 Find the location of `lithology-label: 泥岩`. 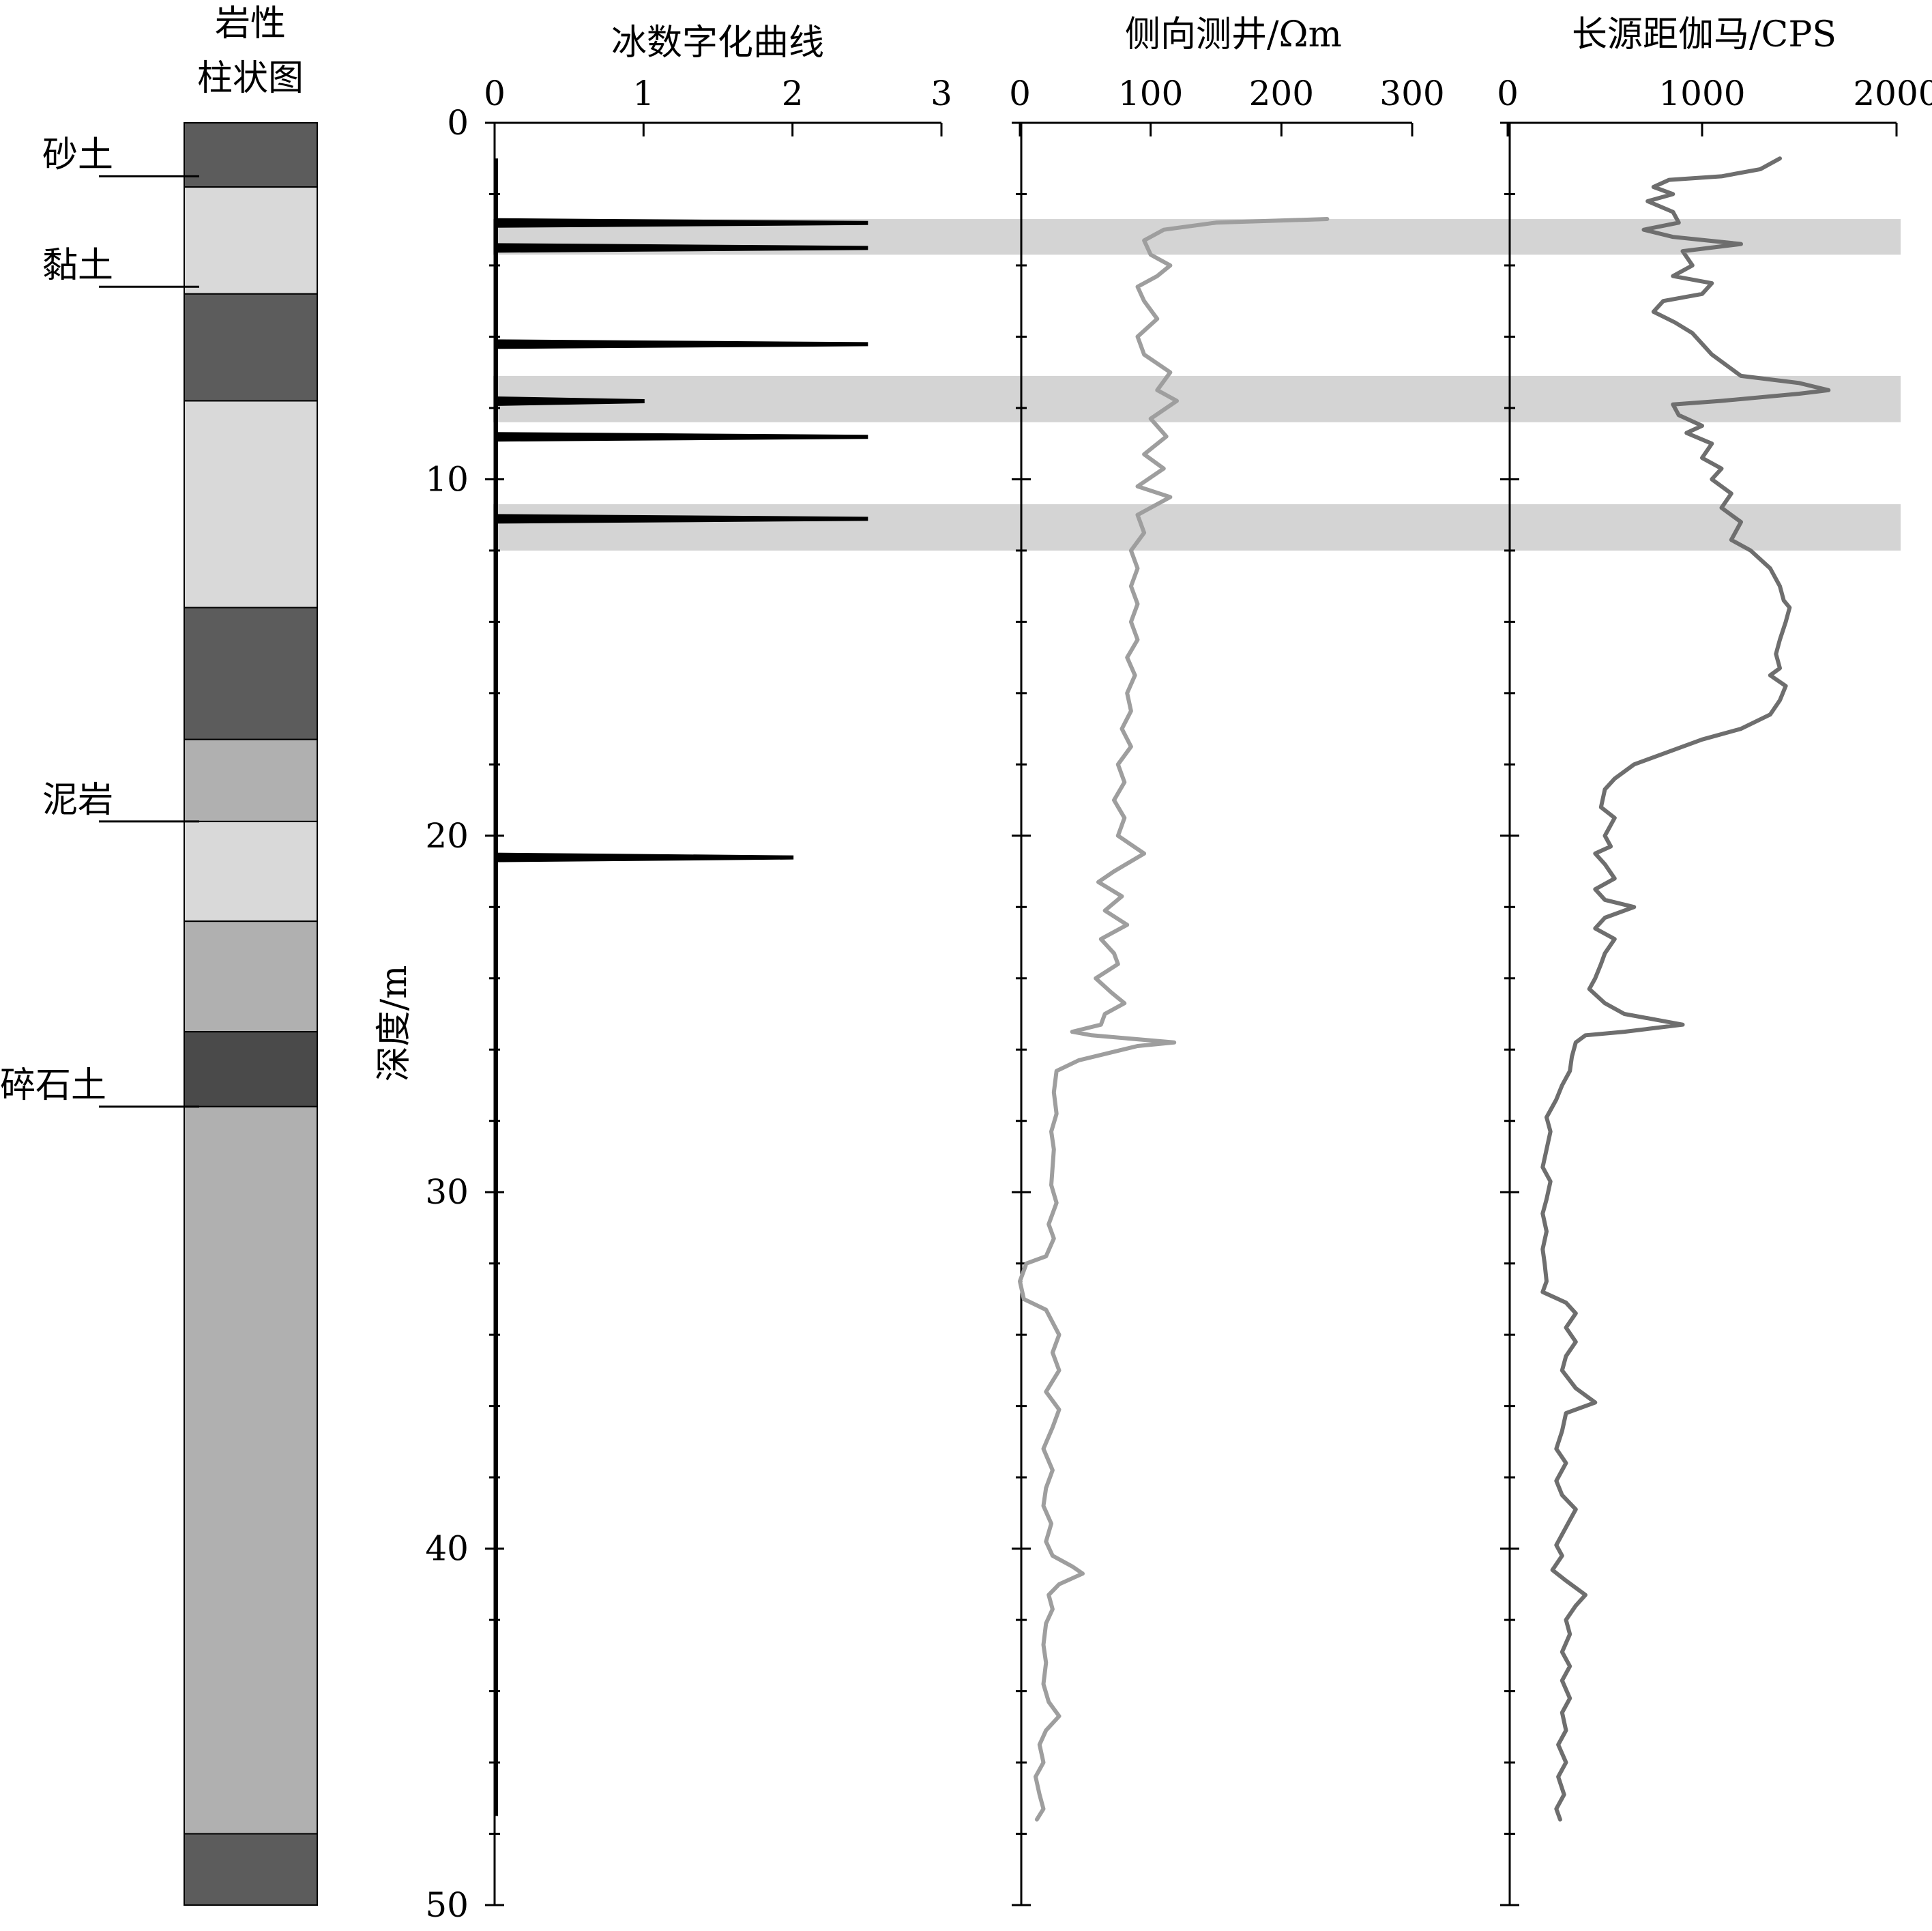

lithology-label: 泥岩 is located at coordinates (77, 800).